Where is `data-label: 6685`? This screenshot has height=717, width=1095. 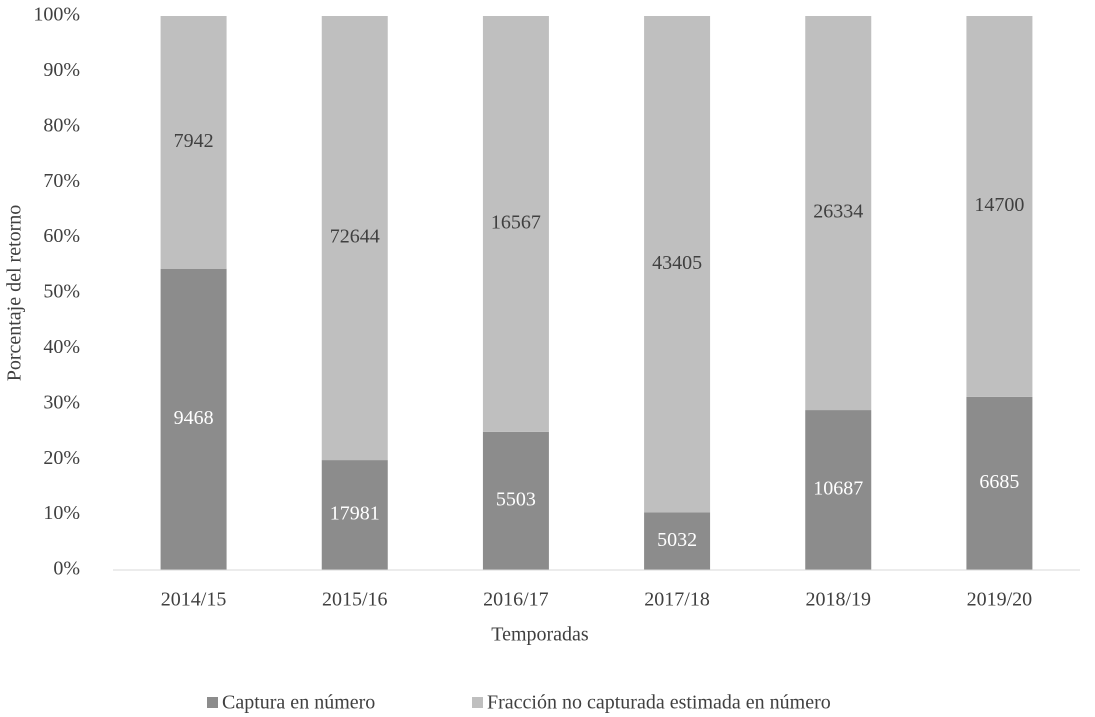
data-label: 6685 is located at coordinates (999, 482).